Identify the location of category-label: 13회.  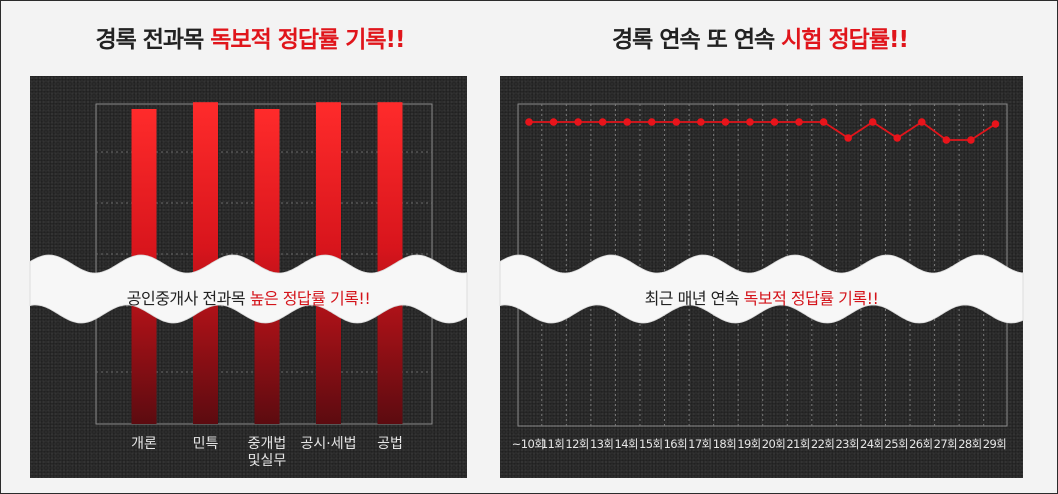
(601, 444).